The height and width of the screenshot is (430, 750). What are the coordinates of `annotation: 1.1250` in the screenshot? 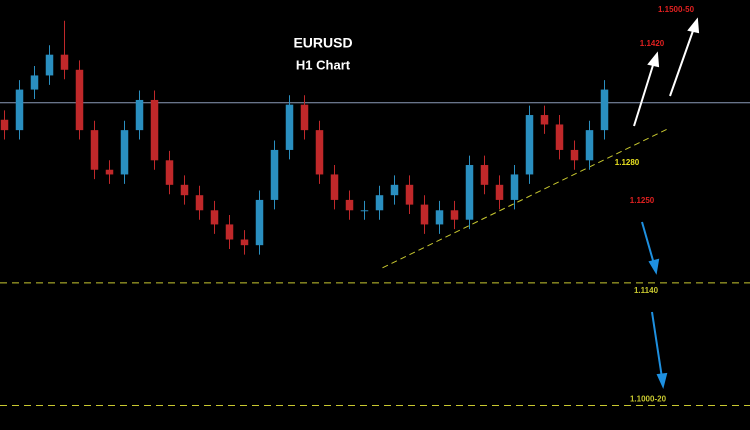 It's located at (642, 200).